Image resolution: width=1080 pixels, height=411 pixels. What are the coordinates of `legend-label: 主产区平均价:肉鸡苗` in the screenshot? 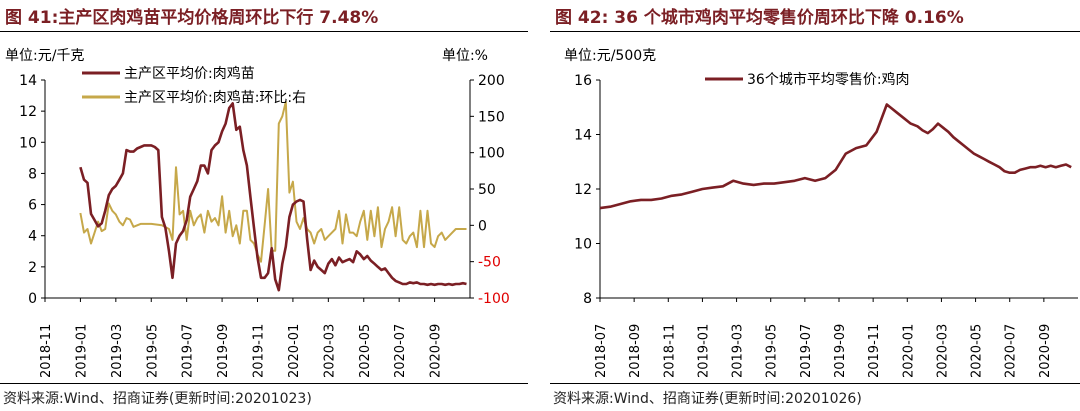 It's located at (189, 73).